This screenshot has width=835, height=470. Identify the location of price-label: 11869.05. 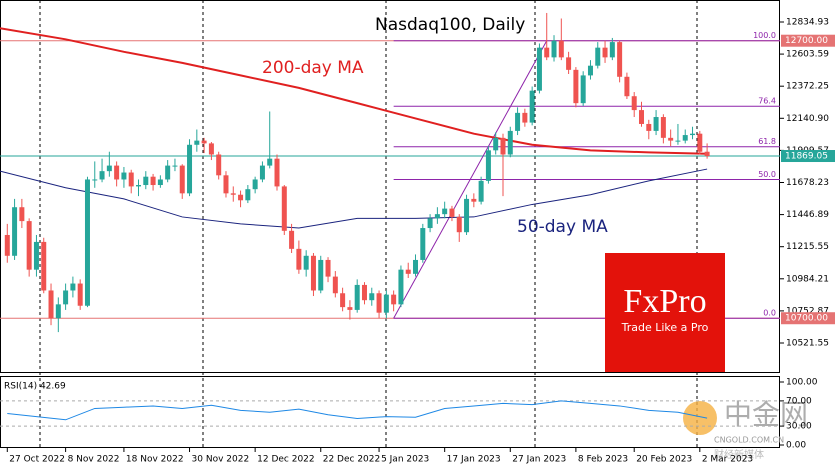
(806, 157).